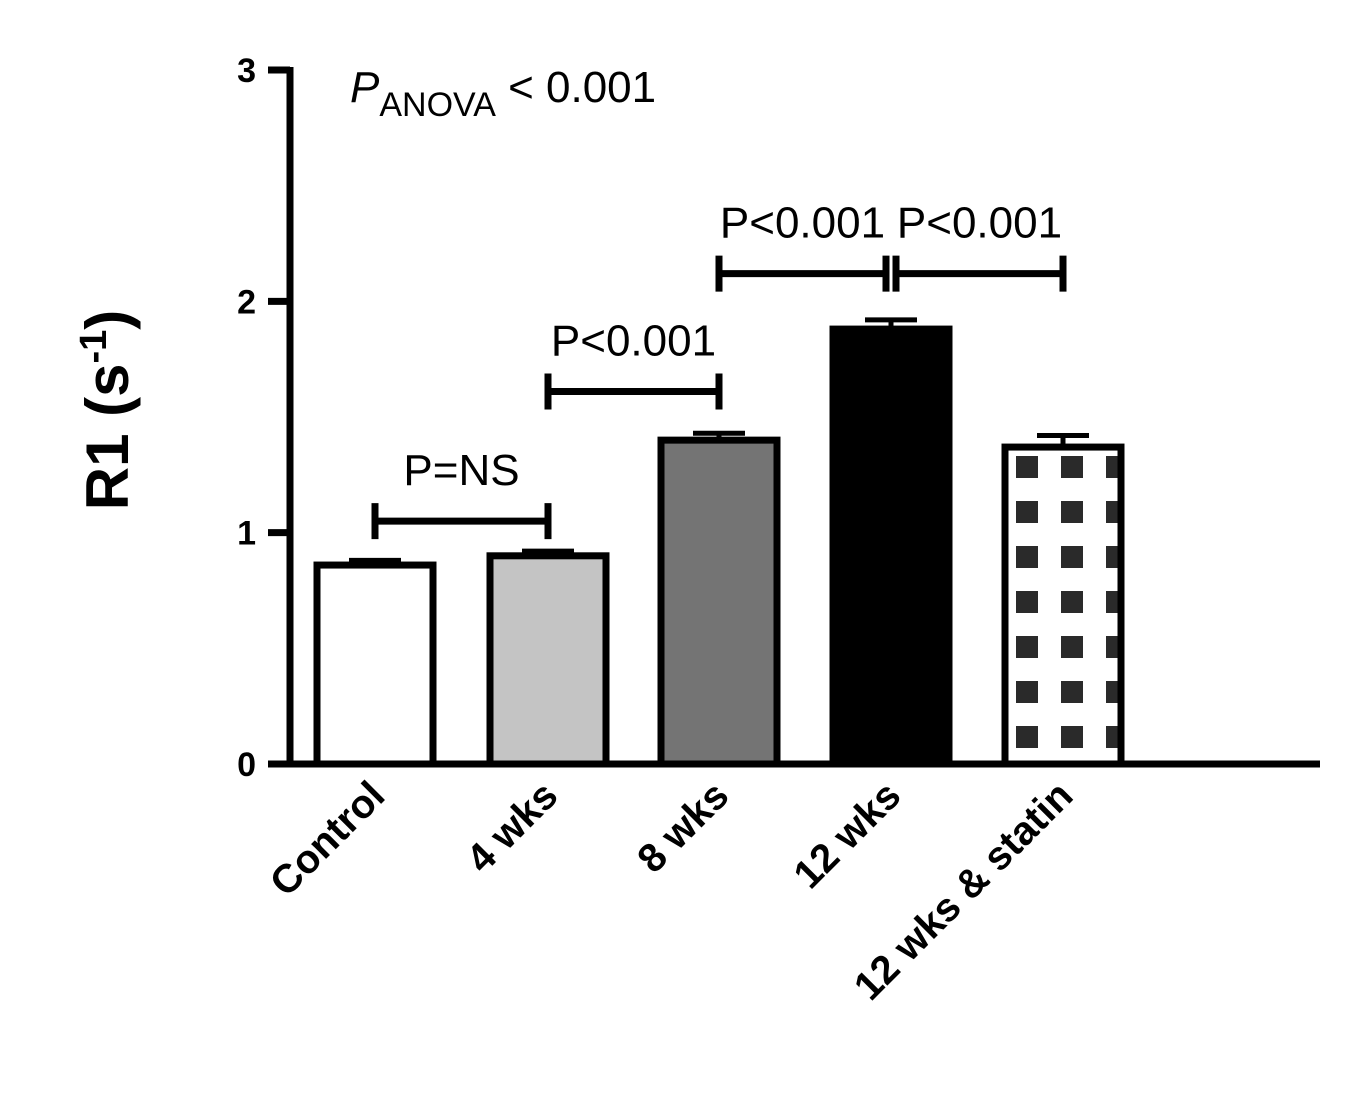 The width and height of the screenshot is (1367, 1100). Describe the element at coordinates (246, 765) in the screenshot. I see `y-tick-label-0: 0` at that location.